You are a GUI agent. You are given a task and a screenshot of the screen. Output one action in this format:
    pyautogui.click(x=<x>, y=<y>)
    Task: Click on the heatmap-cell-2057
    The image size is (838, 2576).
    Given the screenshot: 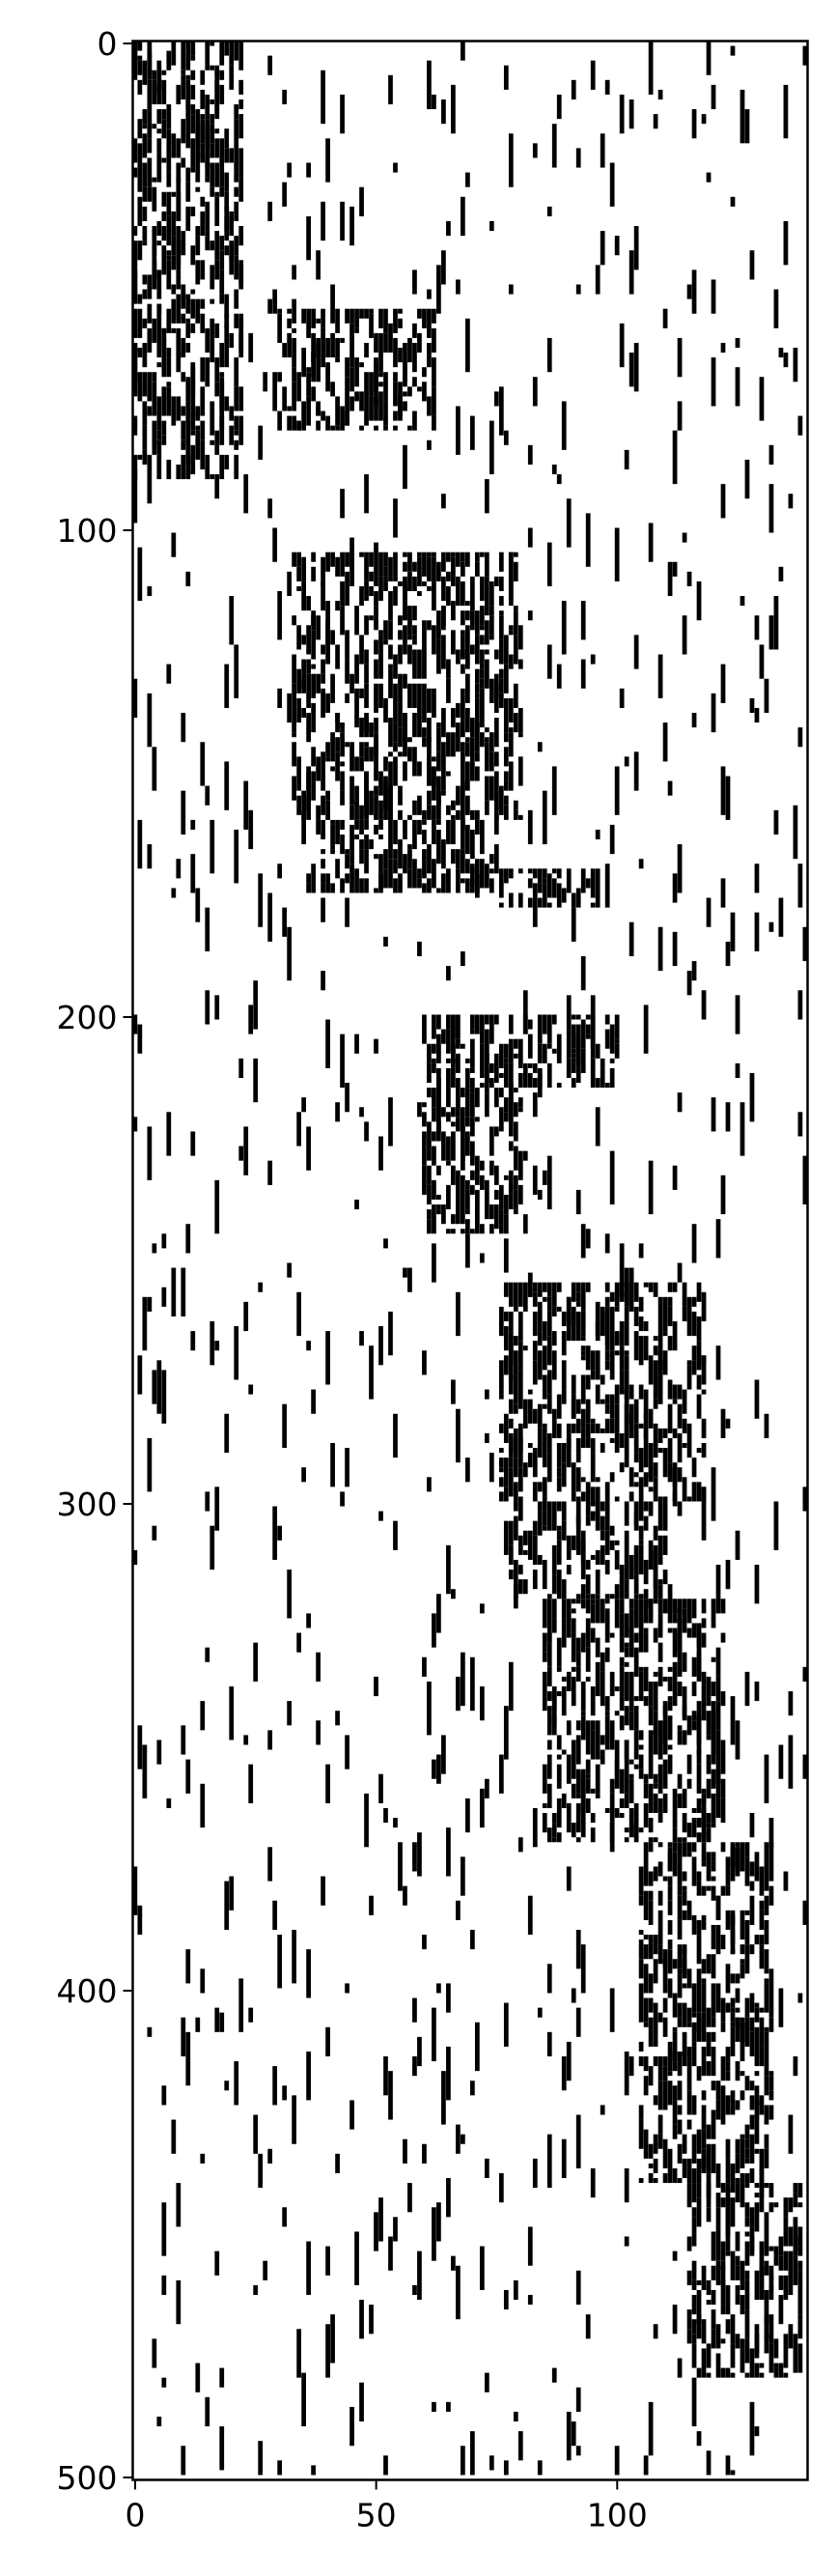 What is the action you would take?
    pyautogui.click(x=665, y=2027)
    